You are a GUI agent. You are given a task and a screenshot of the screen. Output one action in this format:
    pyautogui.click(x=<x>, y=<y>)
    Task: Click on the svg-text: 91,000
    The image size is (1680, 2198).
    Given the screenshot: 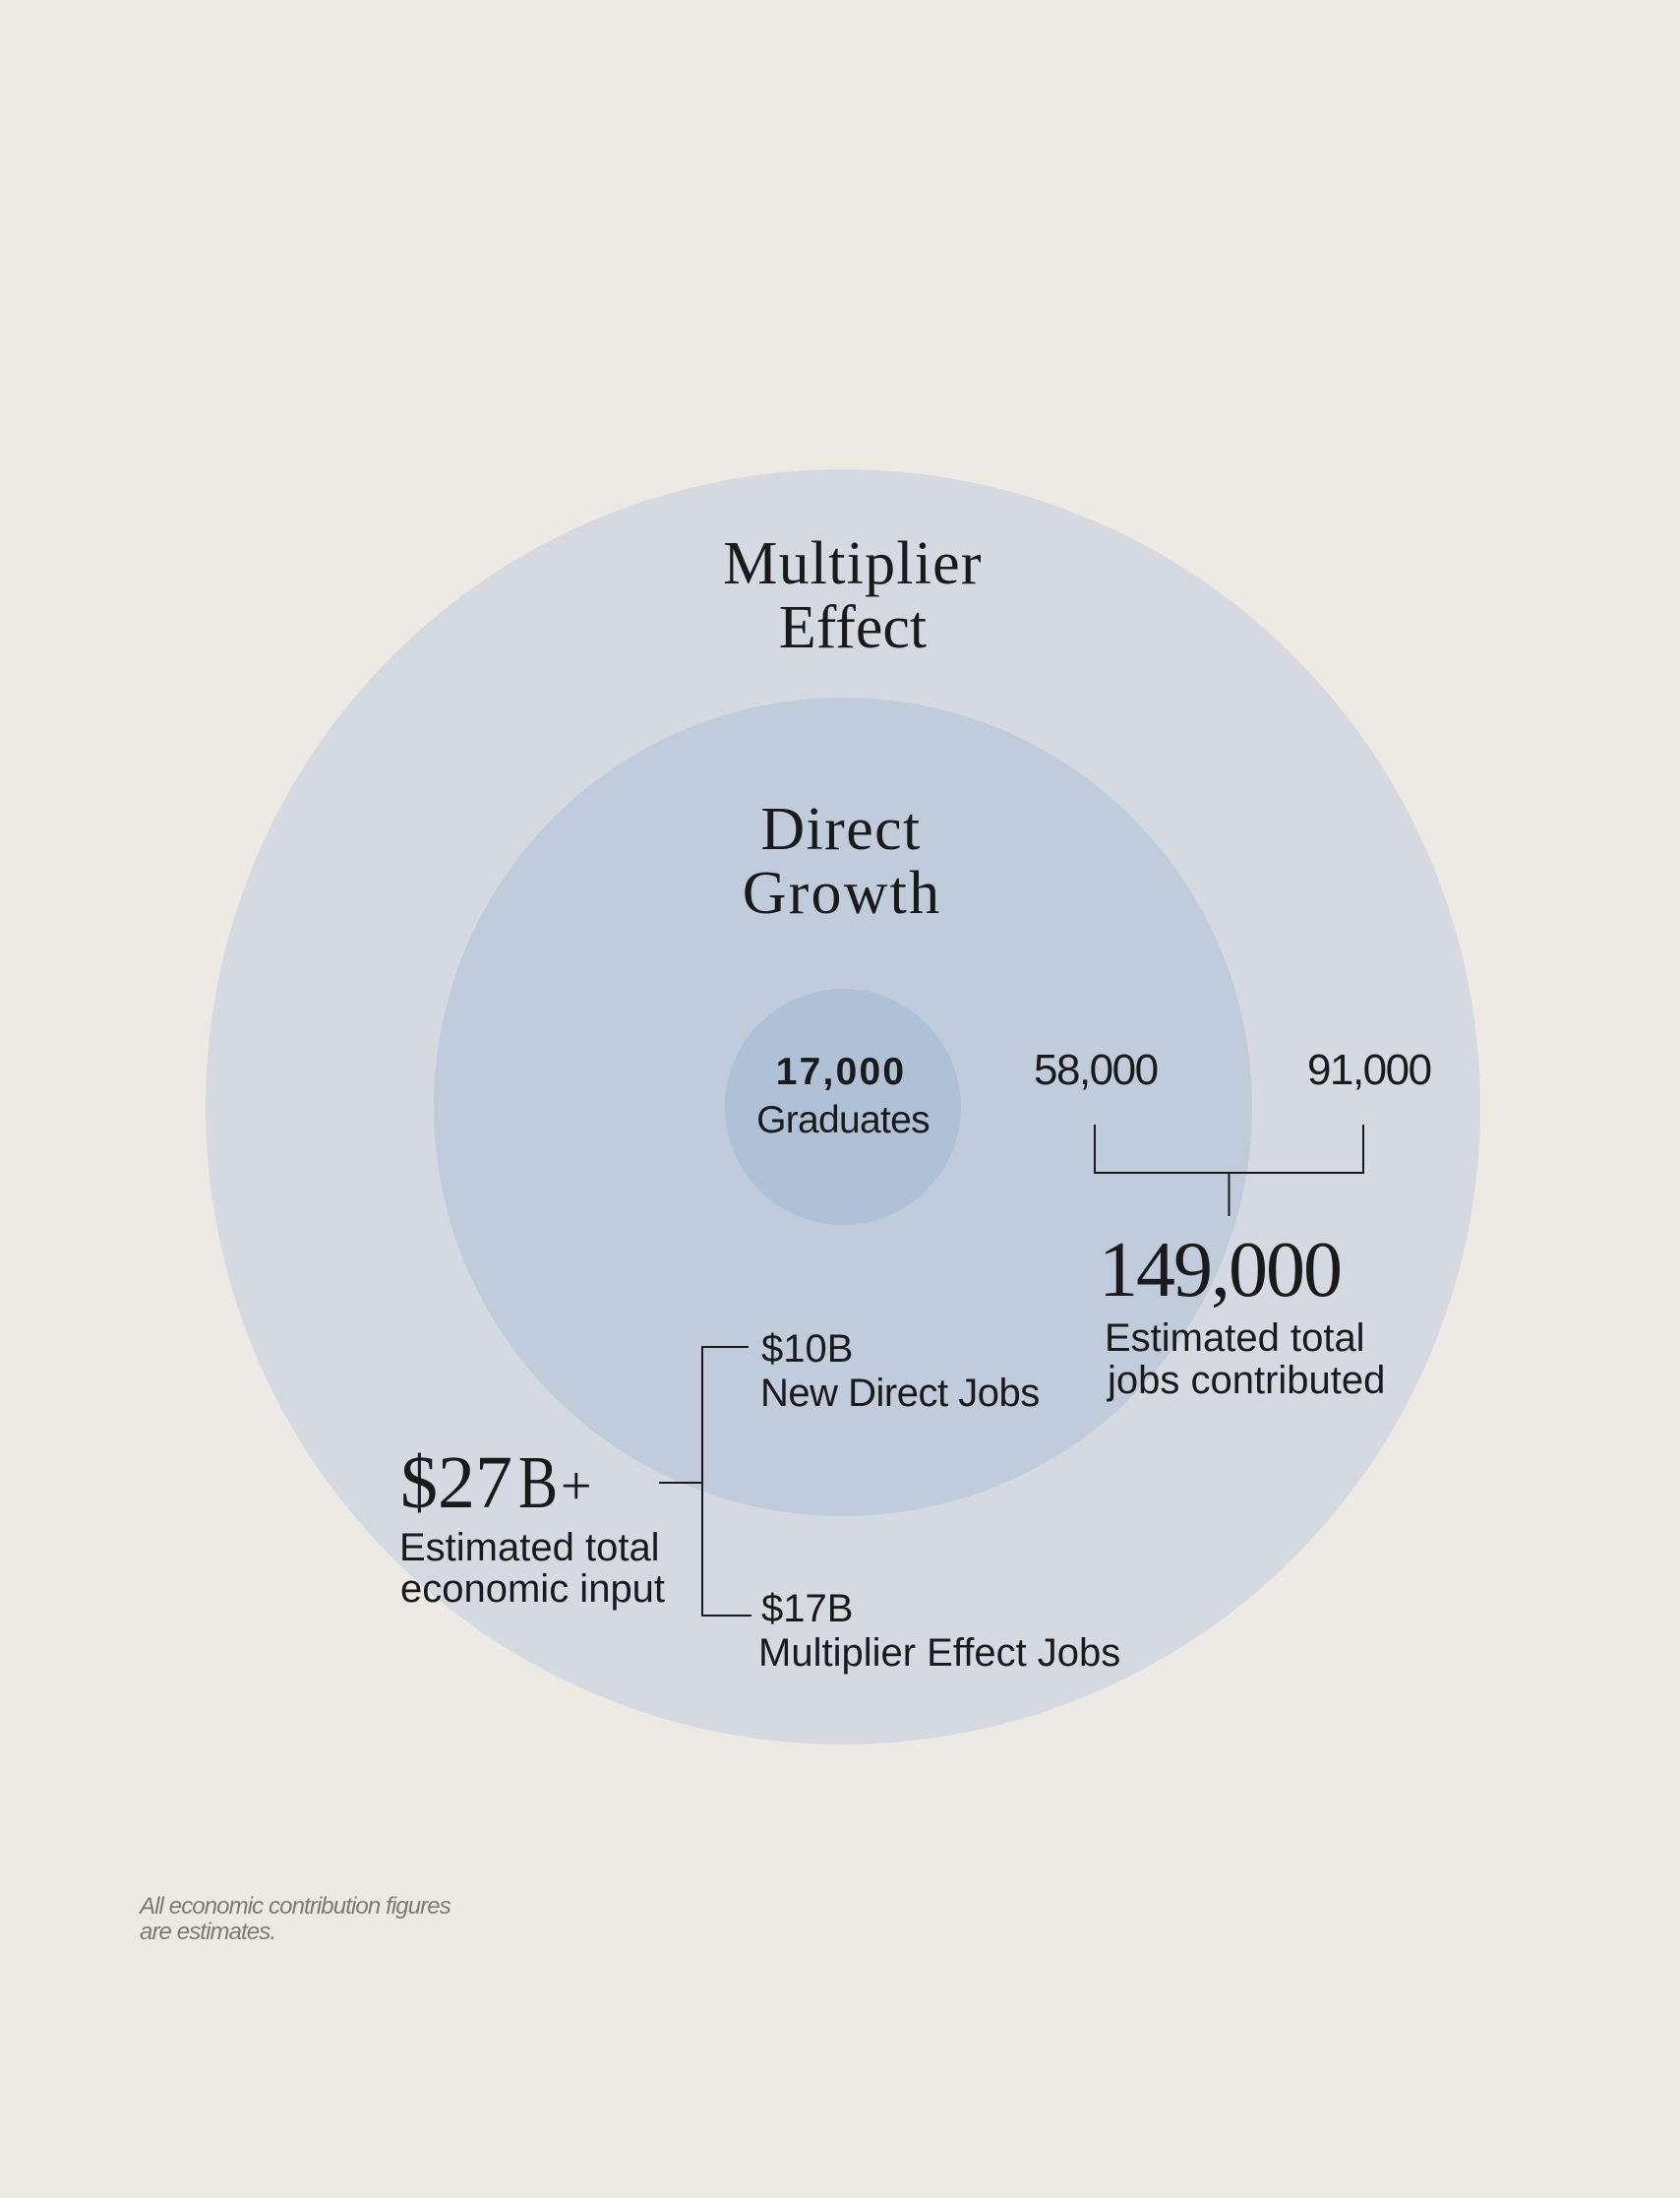 What is the action you would take?
    pyautogui.click(x=1369, y=1070)
    